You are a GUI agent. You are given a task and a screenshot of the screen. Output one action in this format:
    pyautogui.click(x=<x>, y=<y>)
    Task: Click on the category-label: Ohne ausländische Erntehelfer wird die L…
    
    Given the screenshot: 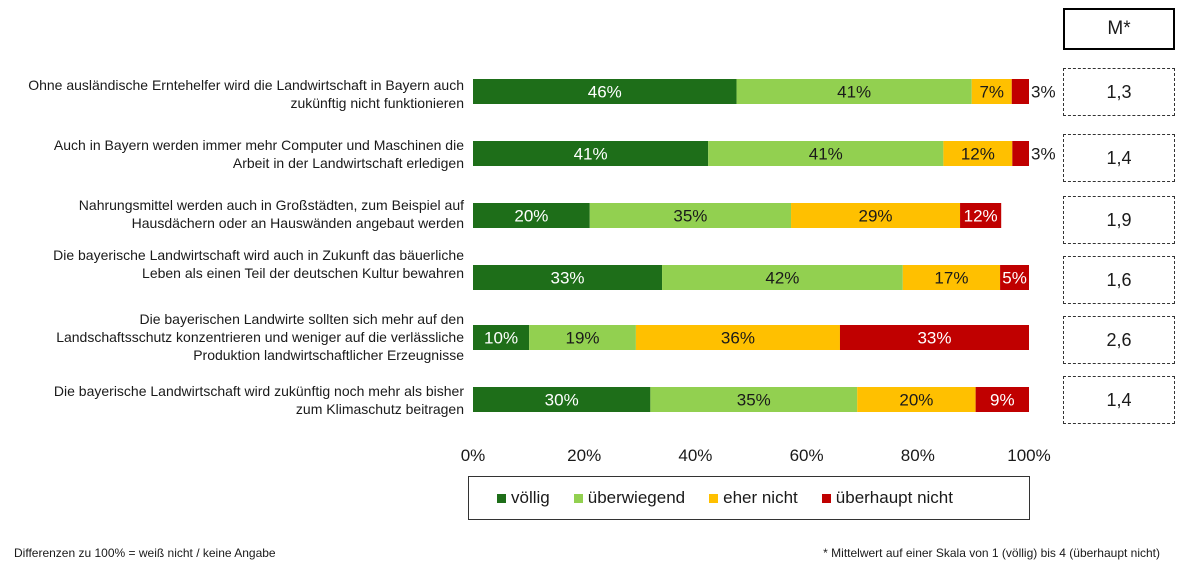 What is the action you would take?
    pyautogui.click(x=246, y=94)
    